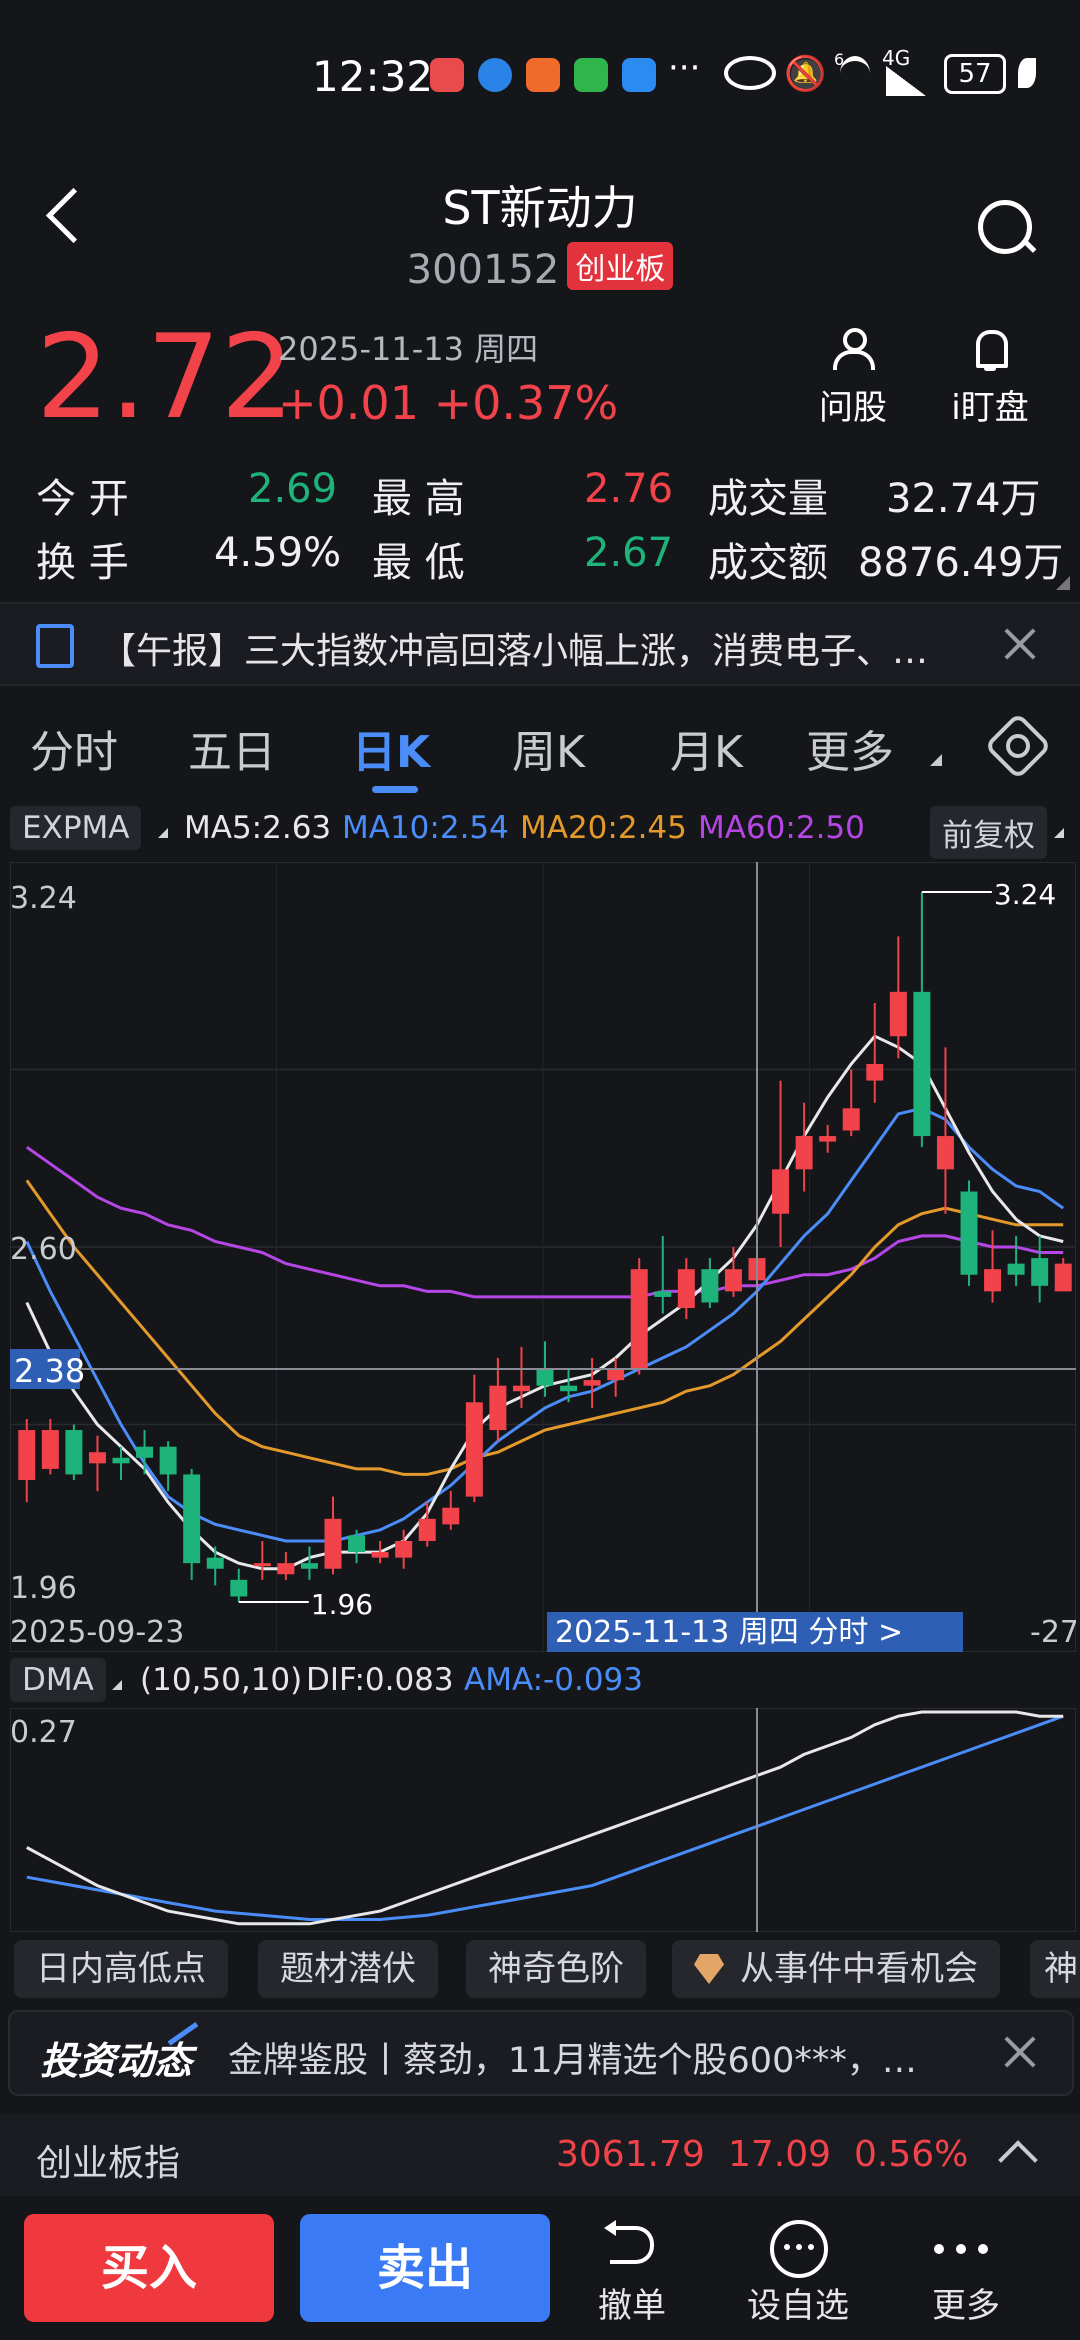 This screenshot has height=2340, width=1080. Describe the element at coordinates (556, 1969) in the screenshot. I see `chip-magic-color: 神奇色阶` at that location.